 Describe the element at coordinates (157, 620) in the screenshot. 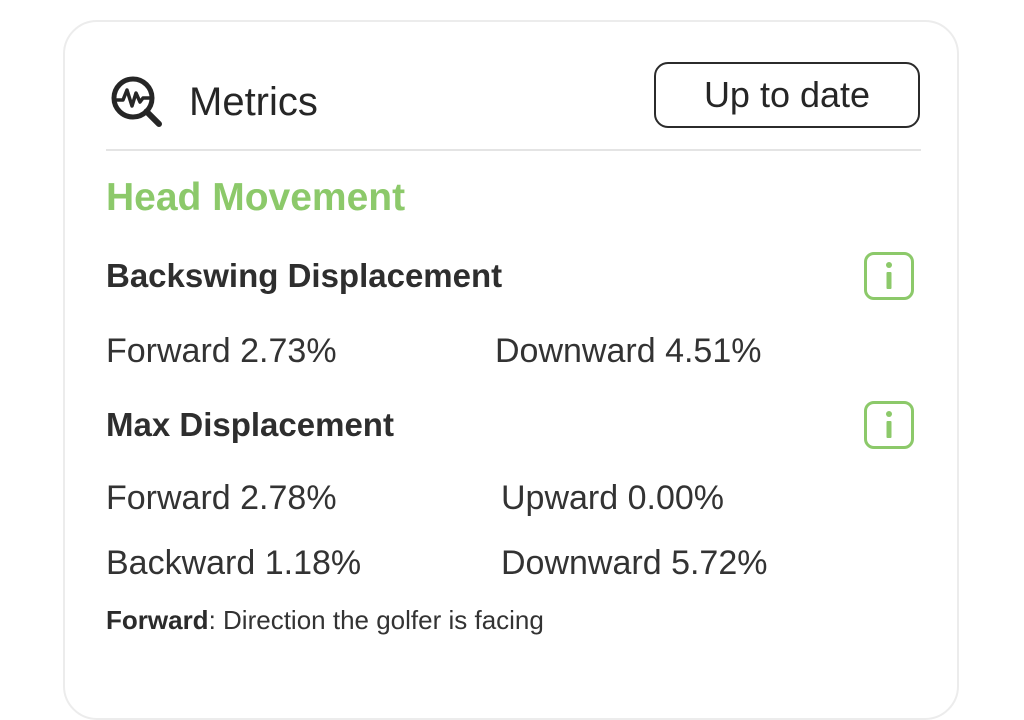

I see `footnote-term: Forward` at that location.